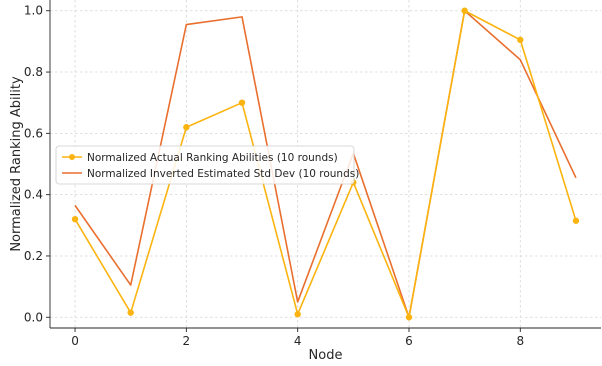 The image size is (602, 366). I want to click on y-tick-label: 0.8, so click(33, 72).